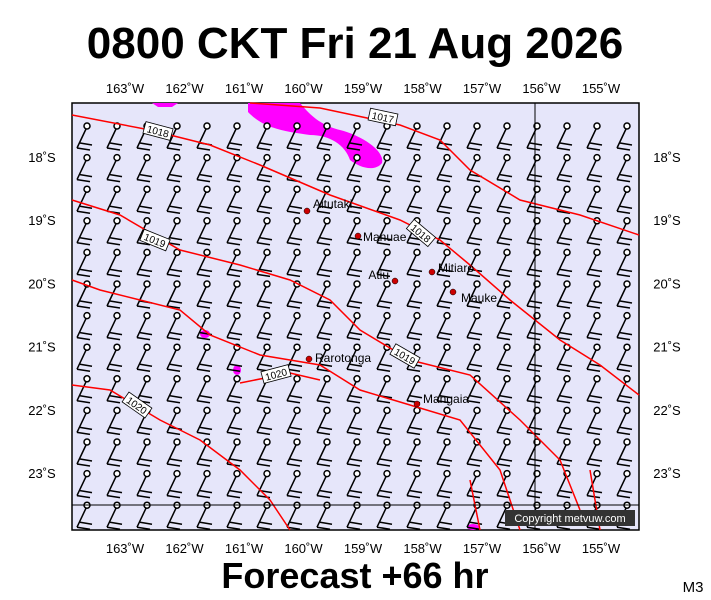 This screenshot has height=600, width=711. Describe the element at coordinates (42, 283) in the screenshot. I see `lat-label: 20˚S` at that location.